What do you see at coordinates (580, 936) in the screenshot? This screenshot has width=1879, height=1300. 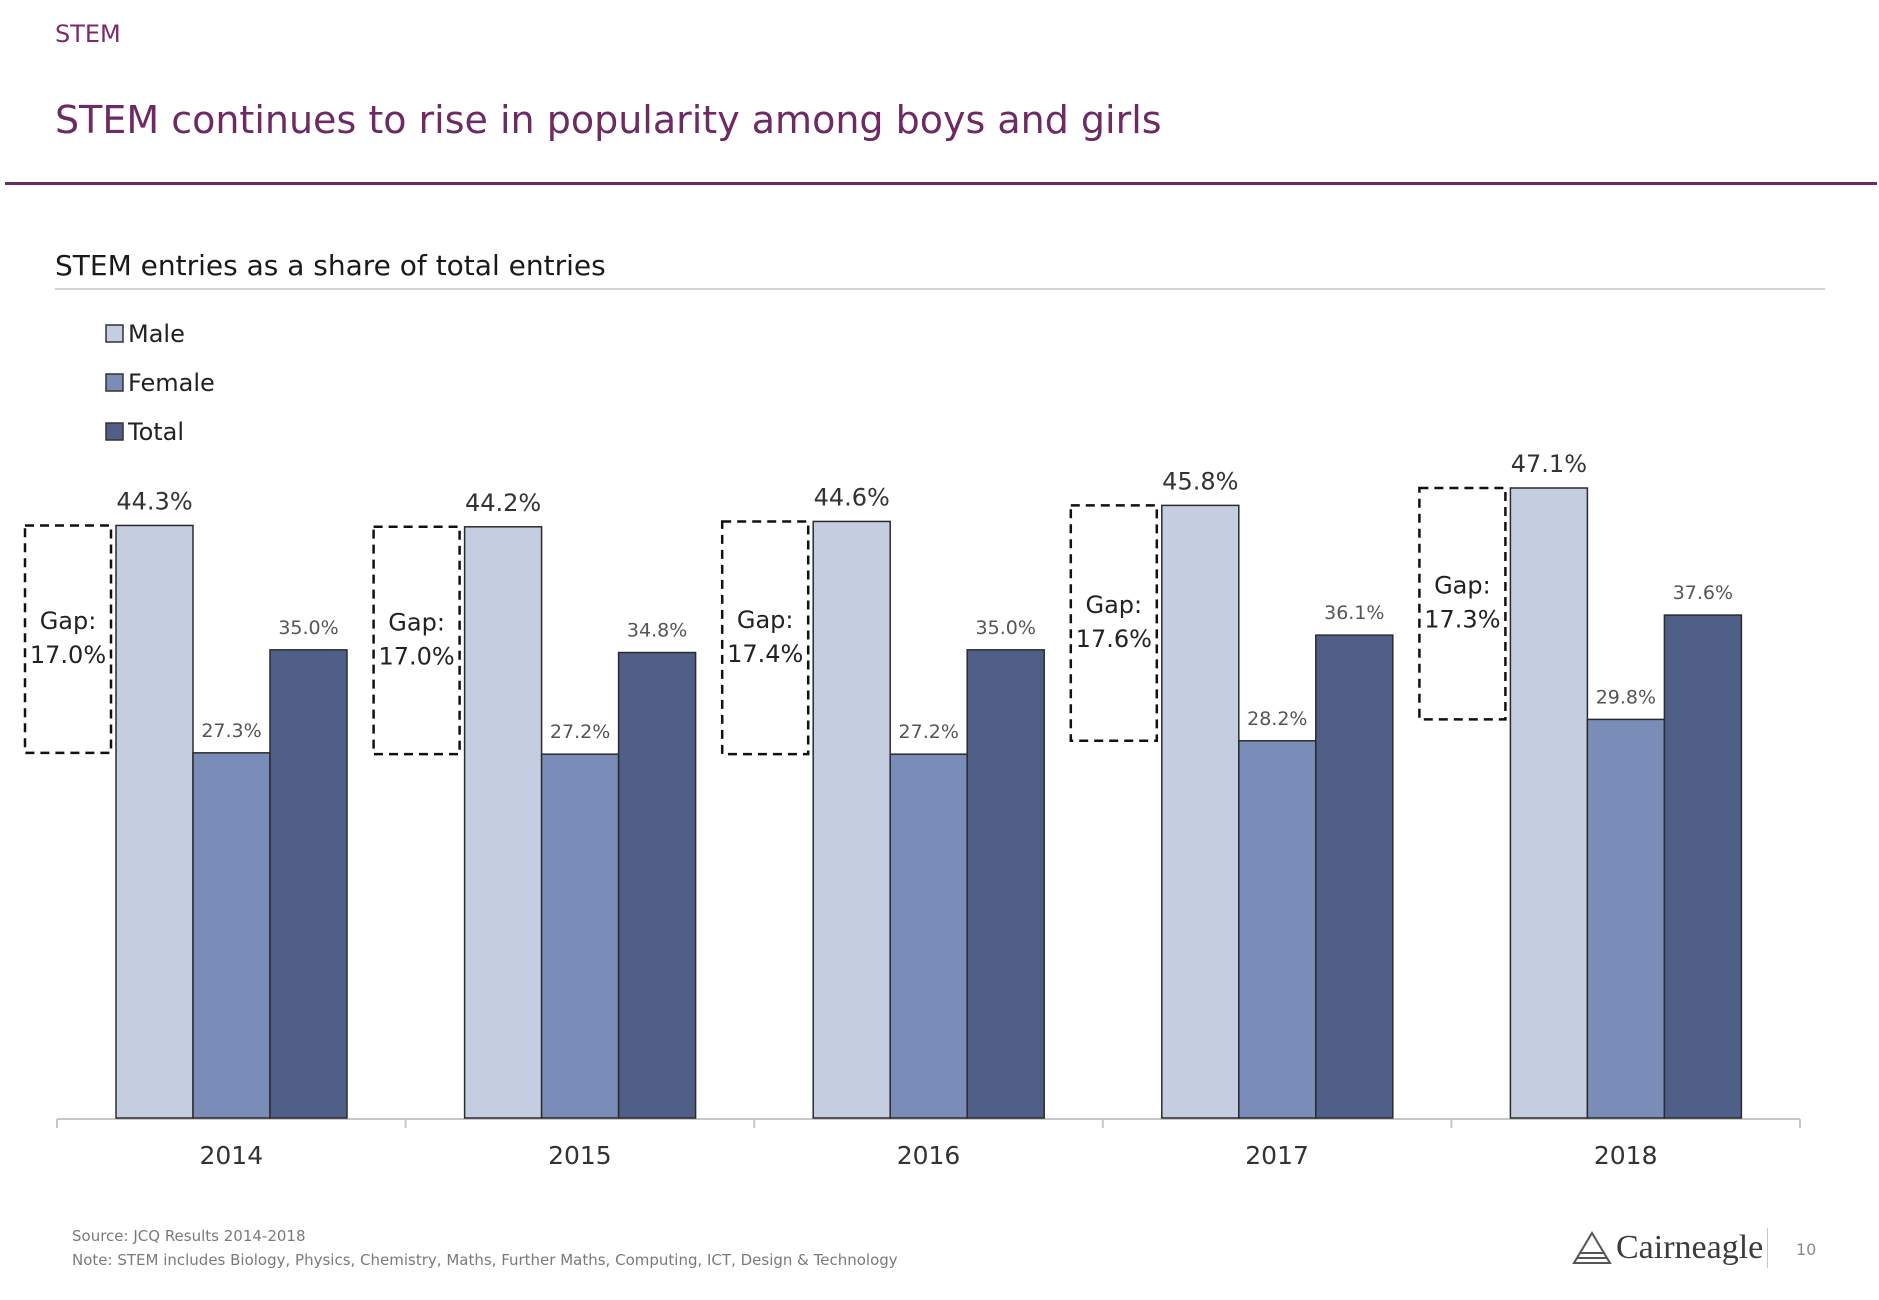 I see `bar-female-2015` at bounding box center [580, 936].